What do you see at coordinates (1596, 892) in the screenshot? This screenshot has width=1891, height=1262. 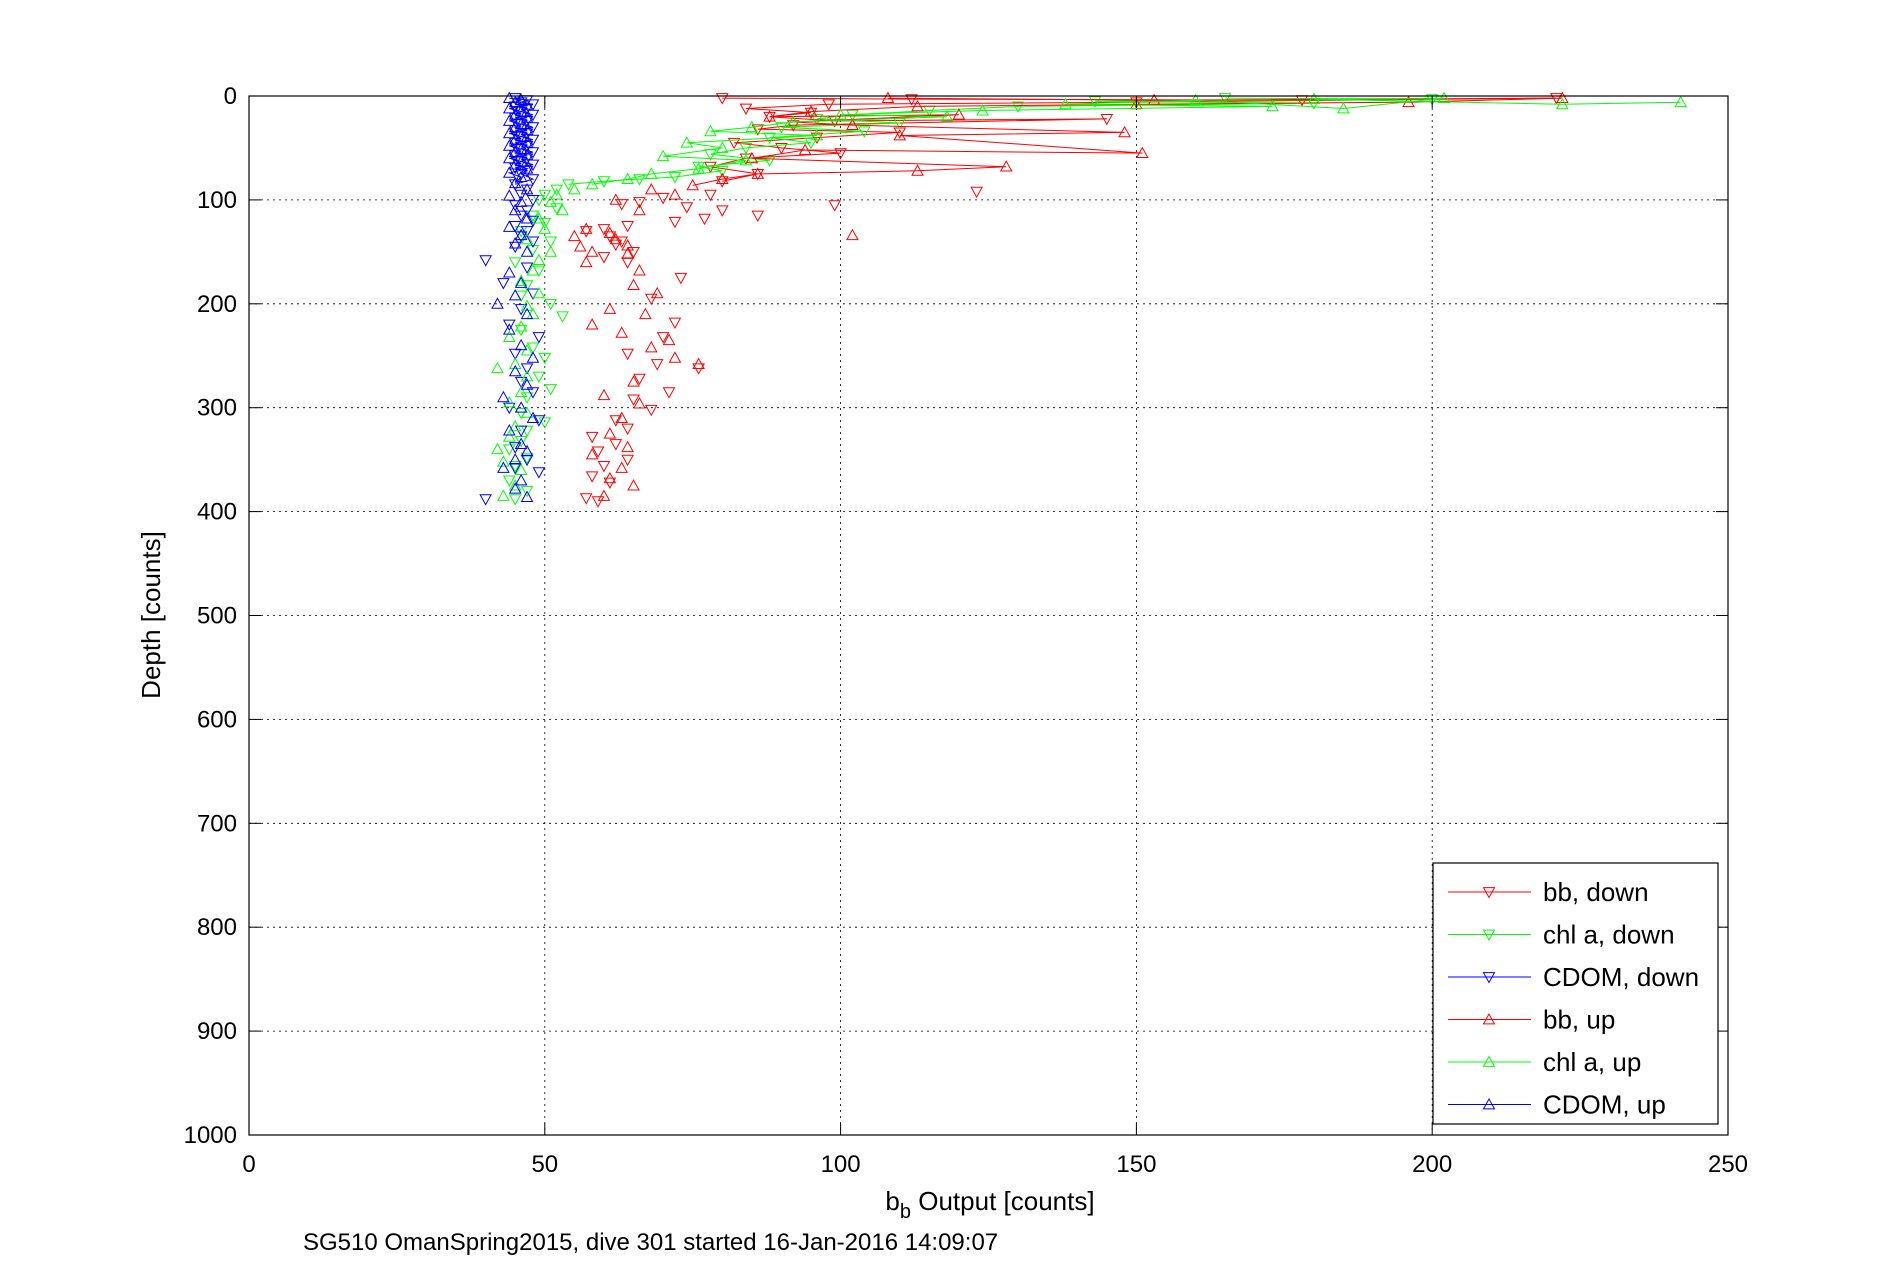 I see `legend-label: bb, down` at bounding box center [1596, 892].